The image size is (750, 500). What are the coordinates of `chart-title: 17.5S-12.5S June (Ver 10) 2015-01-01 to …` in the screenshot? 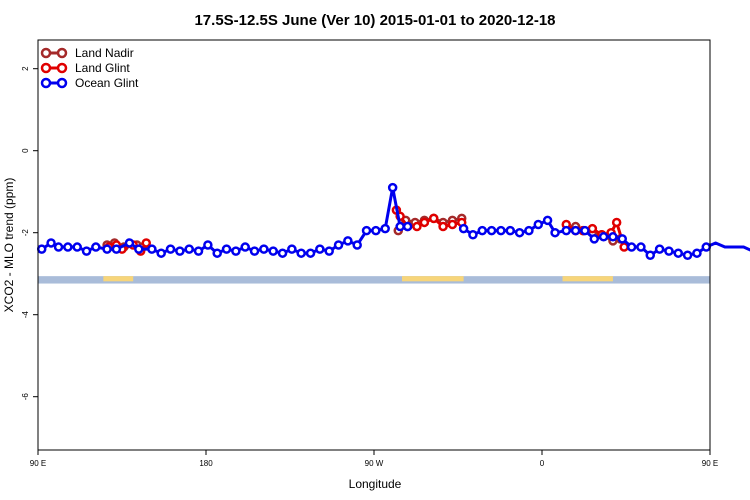 It's located at (374, 20).